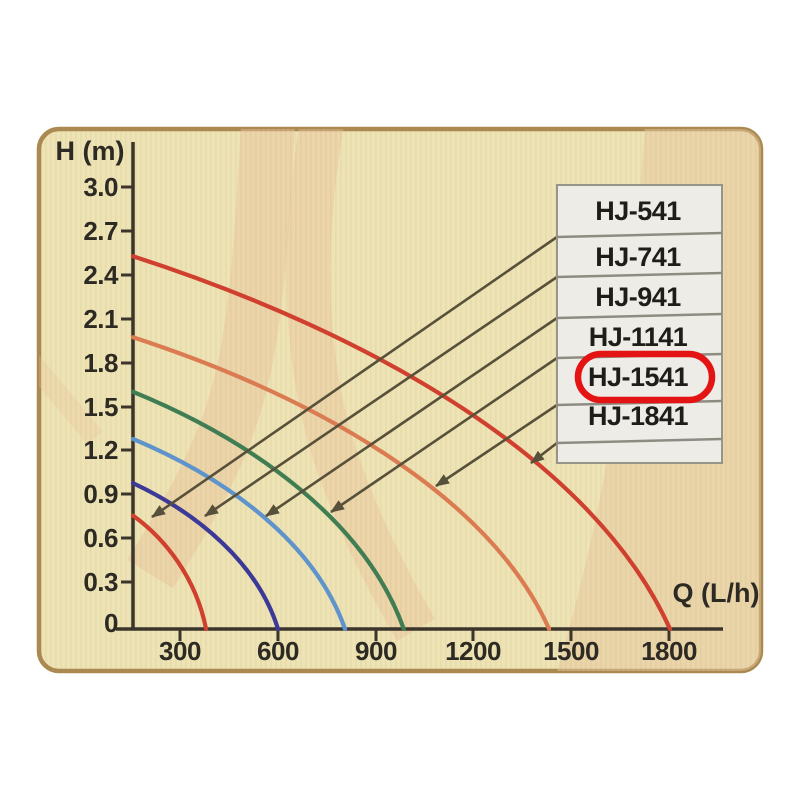 This screenshot has width=800, height=805. What do you see at coordinates (638, 416) in the screenshot?
I see `legend-label-hj-1841: HJ-1841` at bounding box center [638, 416].